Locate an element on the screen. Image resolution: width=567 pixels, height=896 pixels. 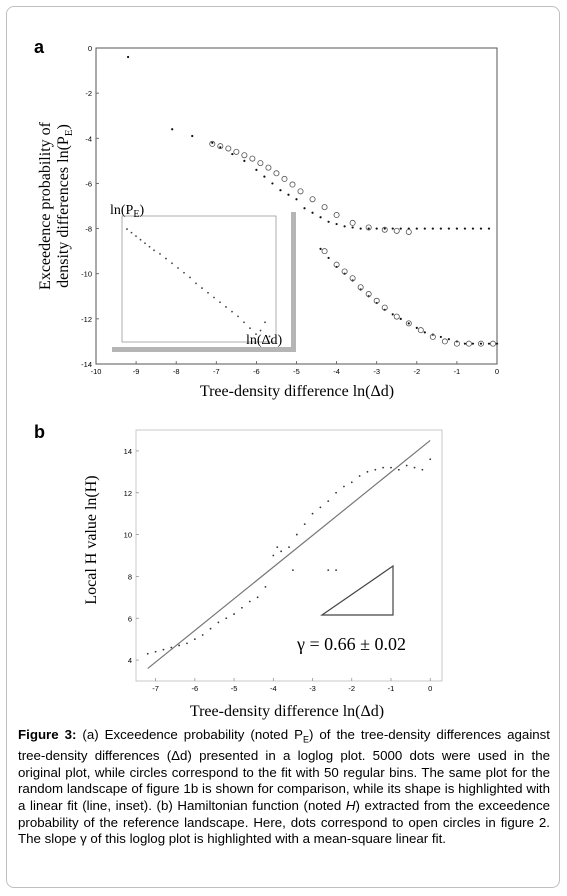
chart-b-fit-line is located at coordinates (289, 554).